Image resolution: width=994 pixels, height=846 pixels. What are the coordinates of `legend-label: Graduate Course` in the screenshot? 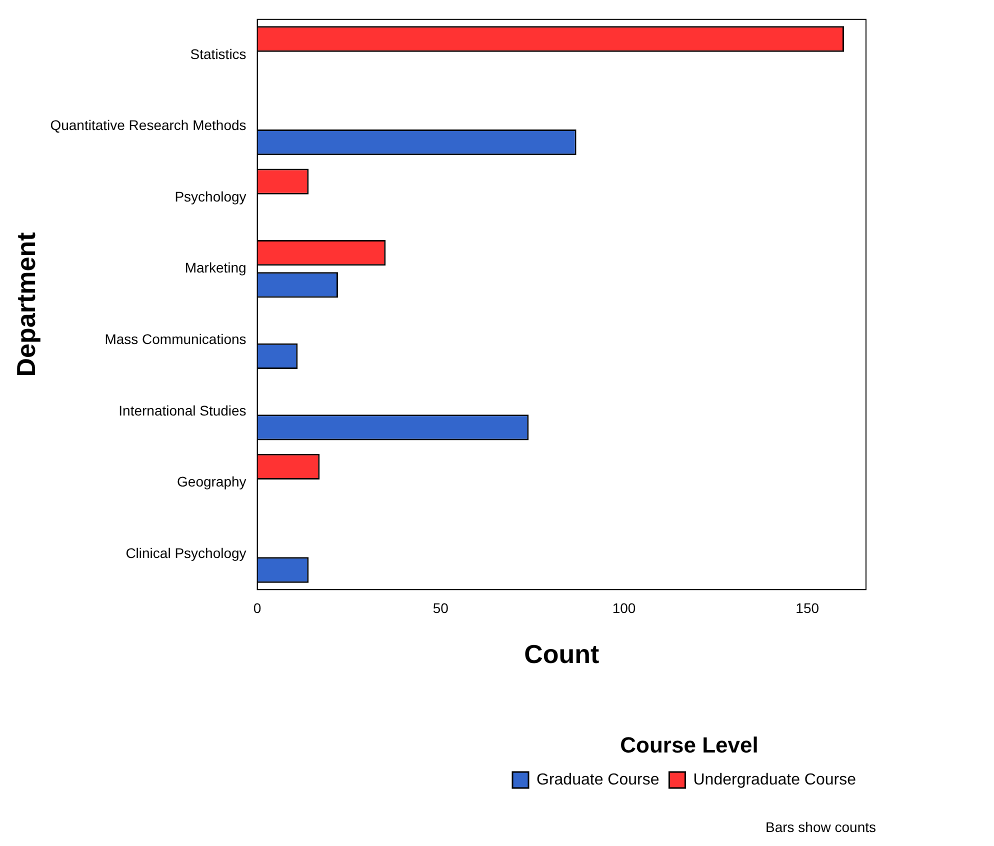 It's located at (598, 779).